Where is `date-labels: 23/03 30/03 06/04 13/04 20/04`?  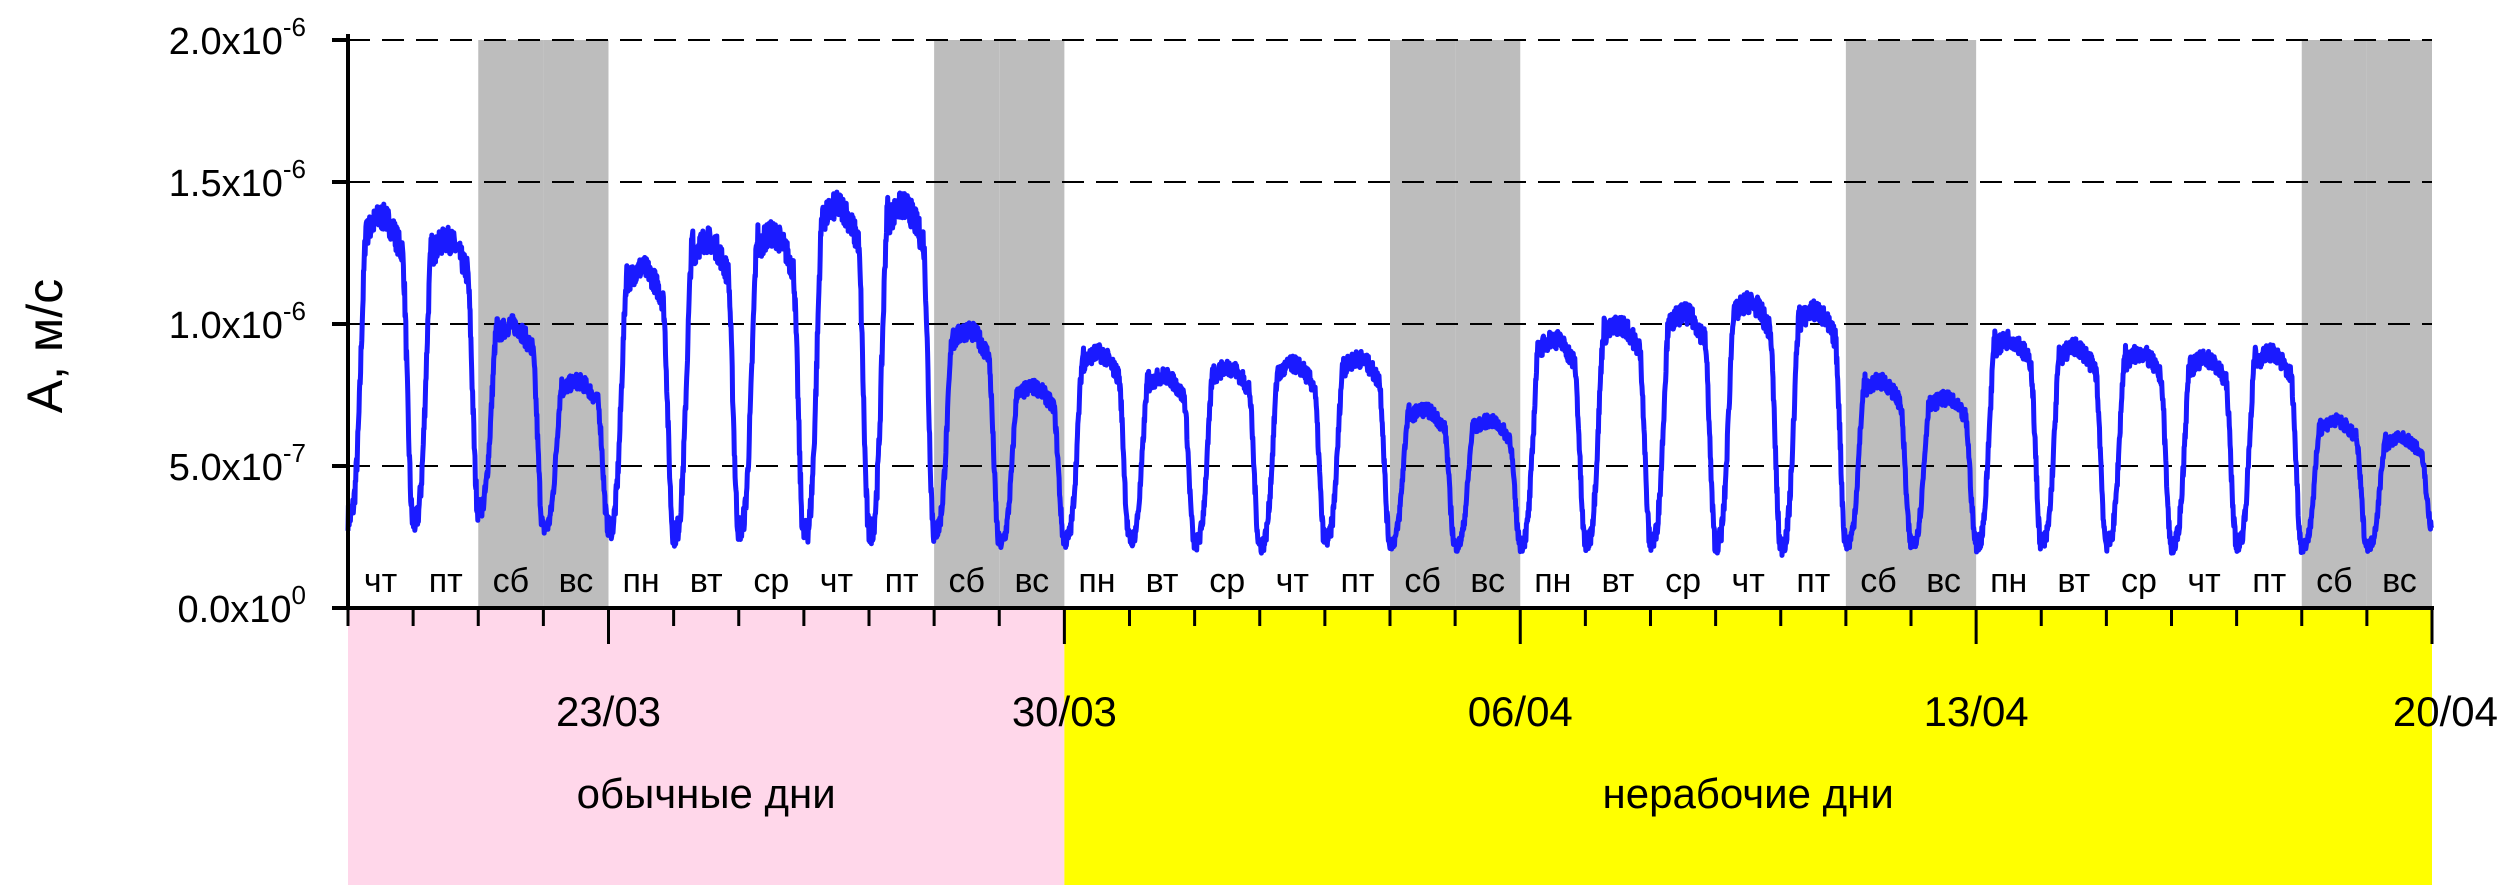
date-labels: 23/03 30/03 06/04 13/04 20/04 is located at coordinates (1527, 711).